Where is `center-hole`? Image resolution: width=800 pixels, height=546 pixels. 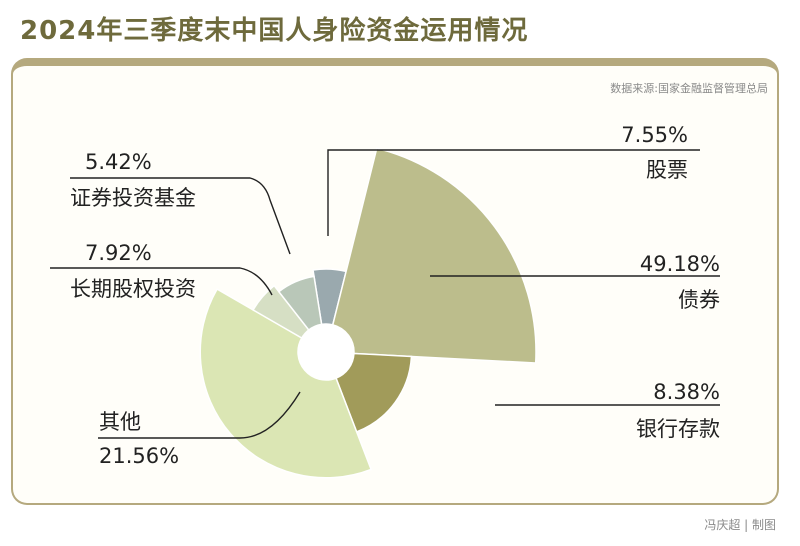 center-hole is located at coordinates (326, 352).